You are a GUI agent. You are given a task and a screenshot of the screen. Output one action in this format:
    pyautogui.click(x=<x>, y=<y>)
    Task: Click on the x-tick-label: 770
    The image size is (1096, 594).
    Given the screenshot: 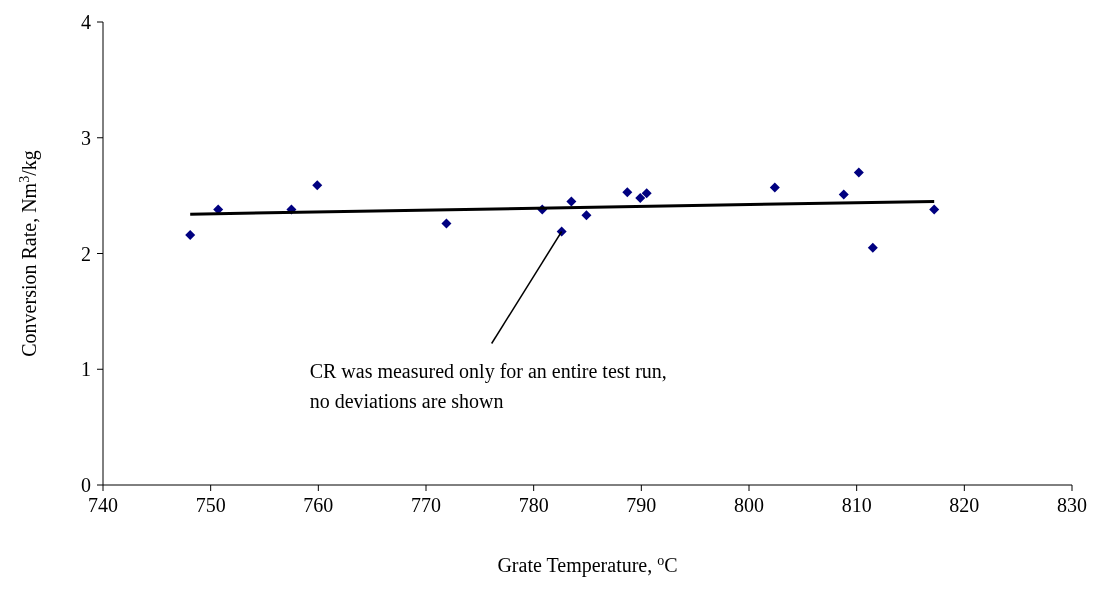 What is the action you would take?
    pyautogui.click(x=426, y=505)
    